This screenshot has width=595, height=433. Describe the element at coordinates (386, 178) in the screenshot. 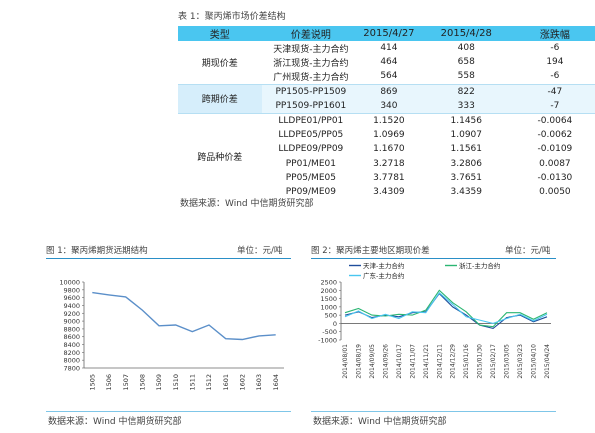

I see `table-row: PP05/ME05 3.7781 3.7651 -0.0130` at that location.